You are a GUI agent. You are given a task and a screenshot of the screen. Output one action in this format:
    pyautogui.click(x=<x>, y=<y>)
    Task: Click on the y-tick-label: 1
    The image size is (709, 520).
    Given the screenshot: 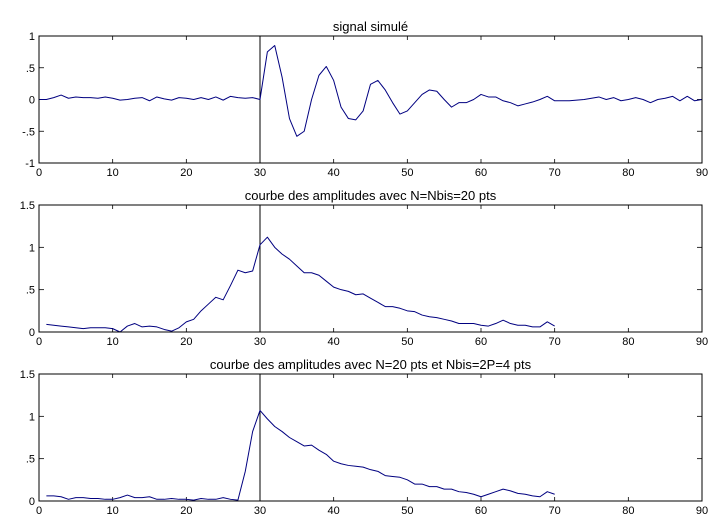 What is the action you would take?
    pyautogui.click(x=32, y=248)
    